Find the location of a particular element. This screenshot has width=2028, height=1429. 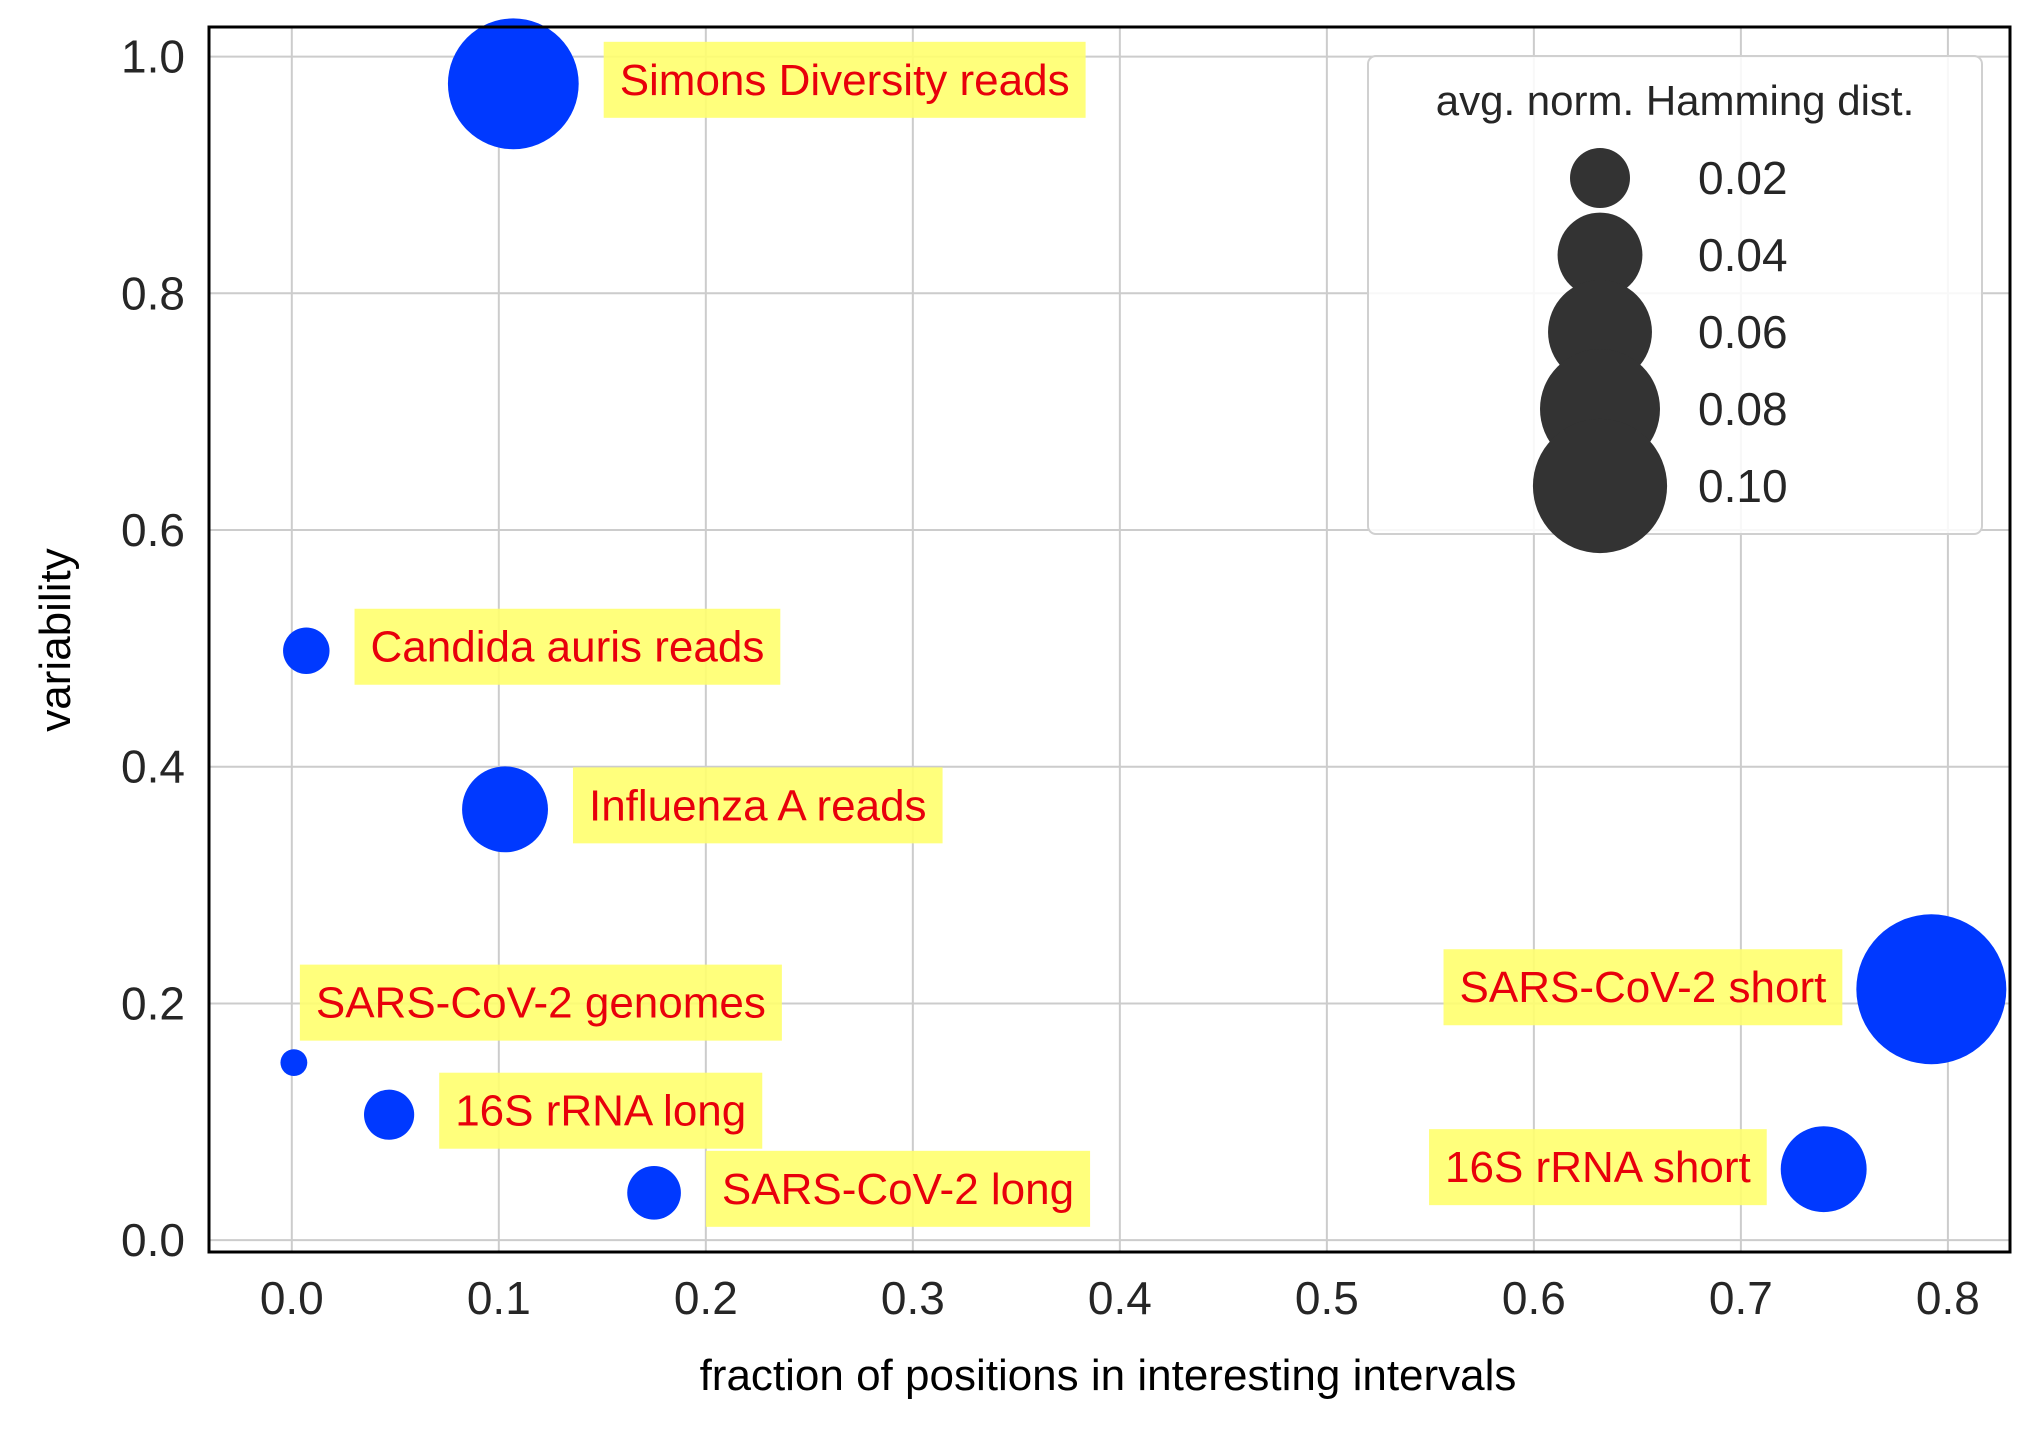

x-tick-label: 0.8 is located at coordinates (1948, 1298).